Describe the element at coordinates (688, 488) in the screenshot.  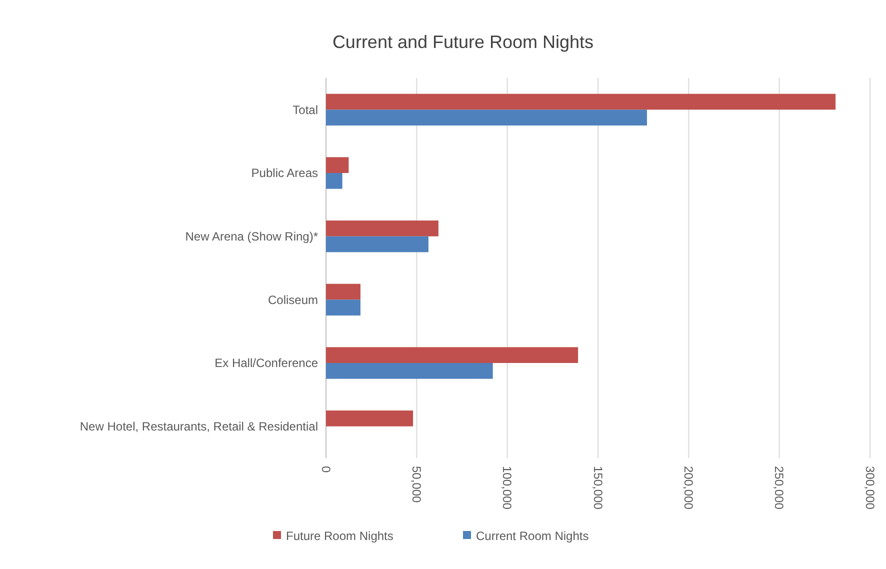
I see `x-tick-label: 200,000` at that location.